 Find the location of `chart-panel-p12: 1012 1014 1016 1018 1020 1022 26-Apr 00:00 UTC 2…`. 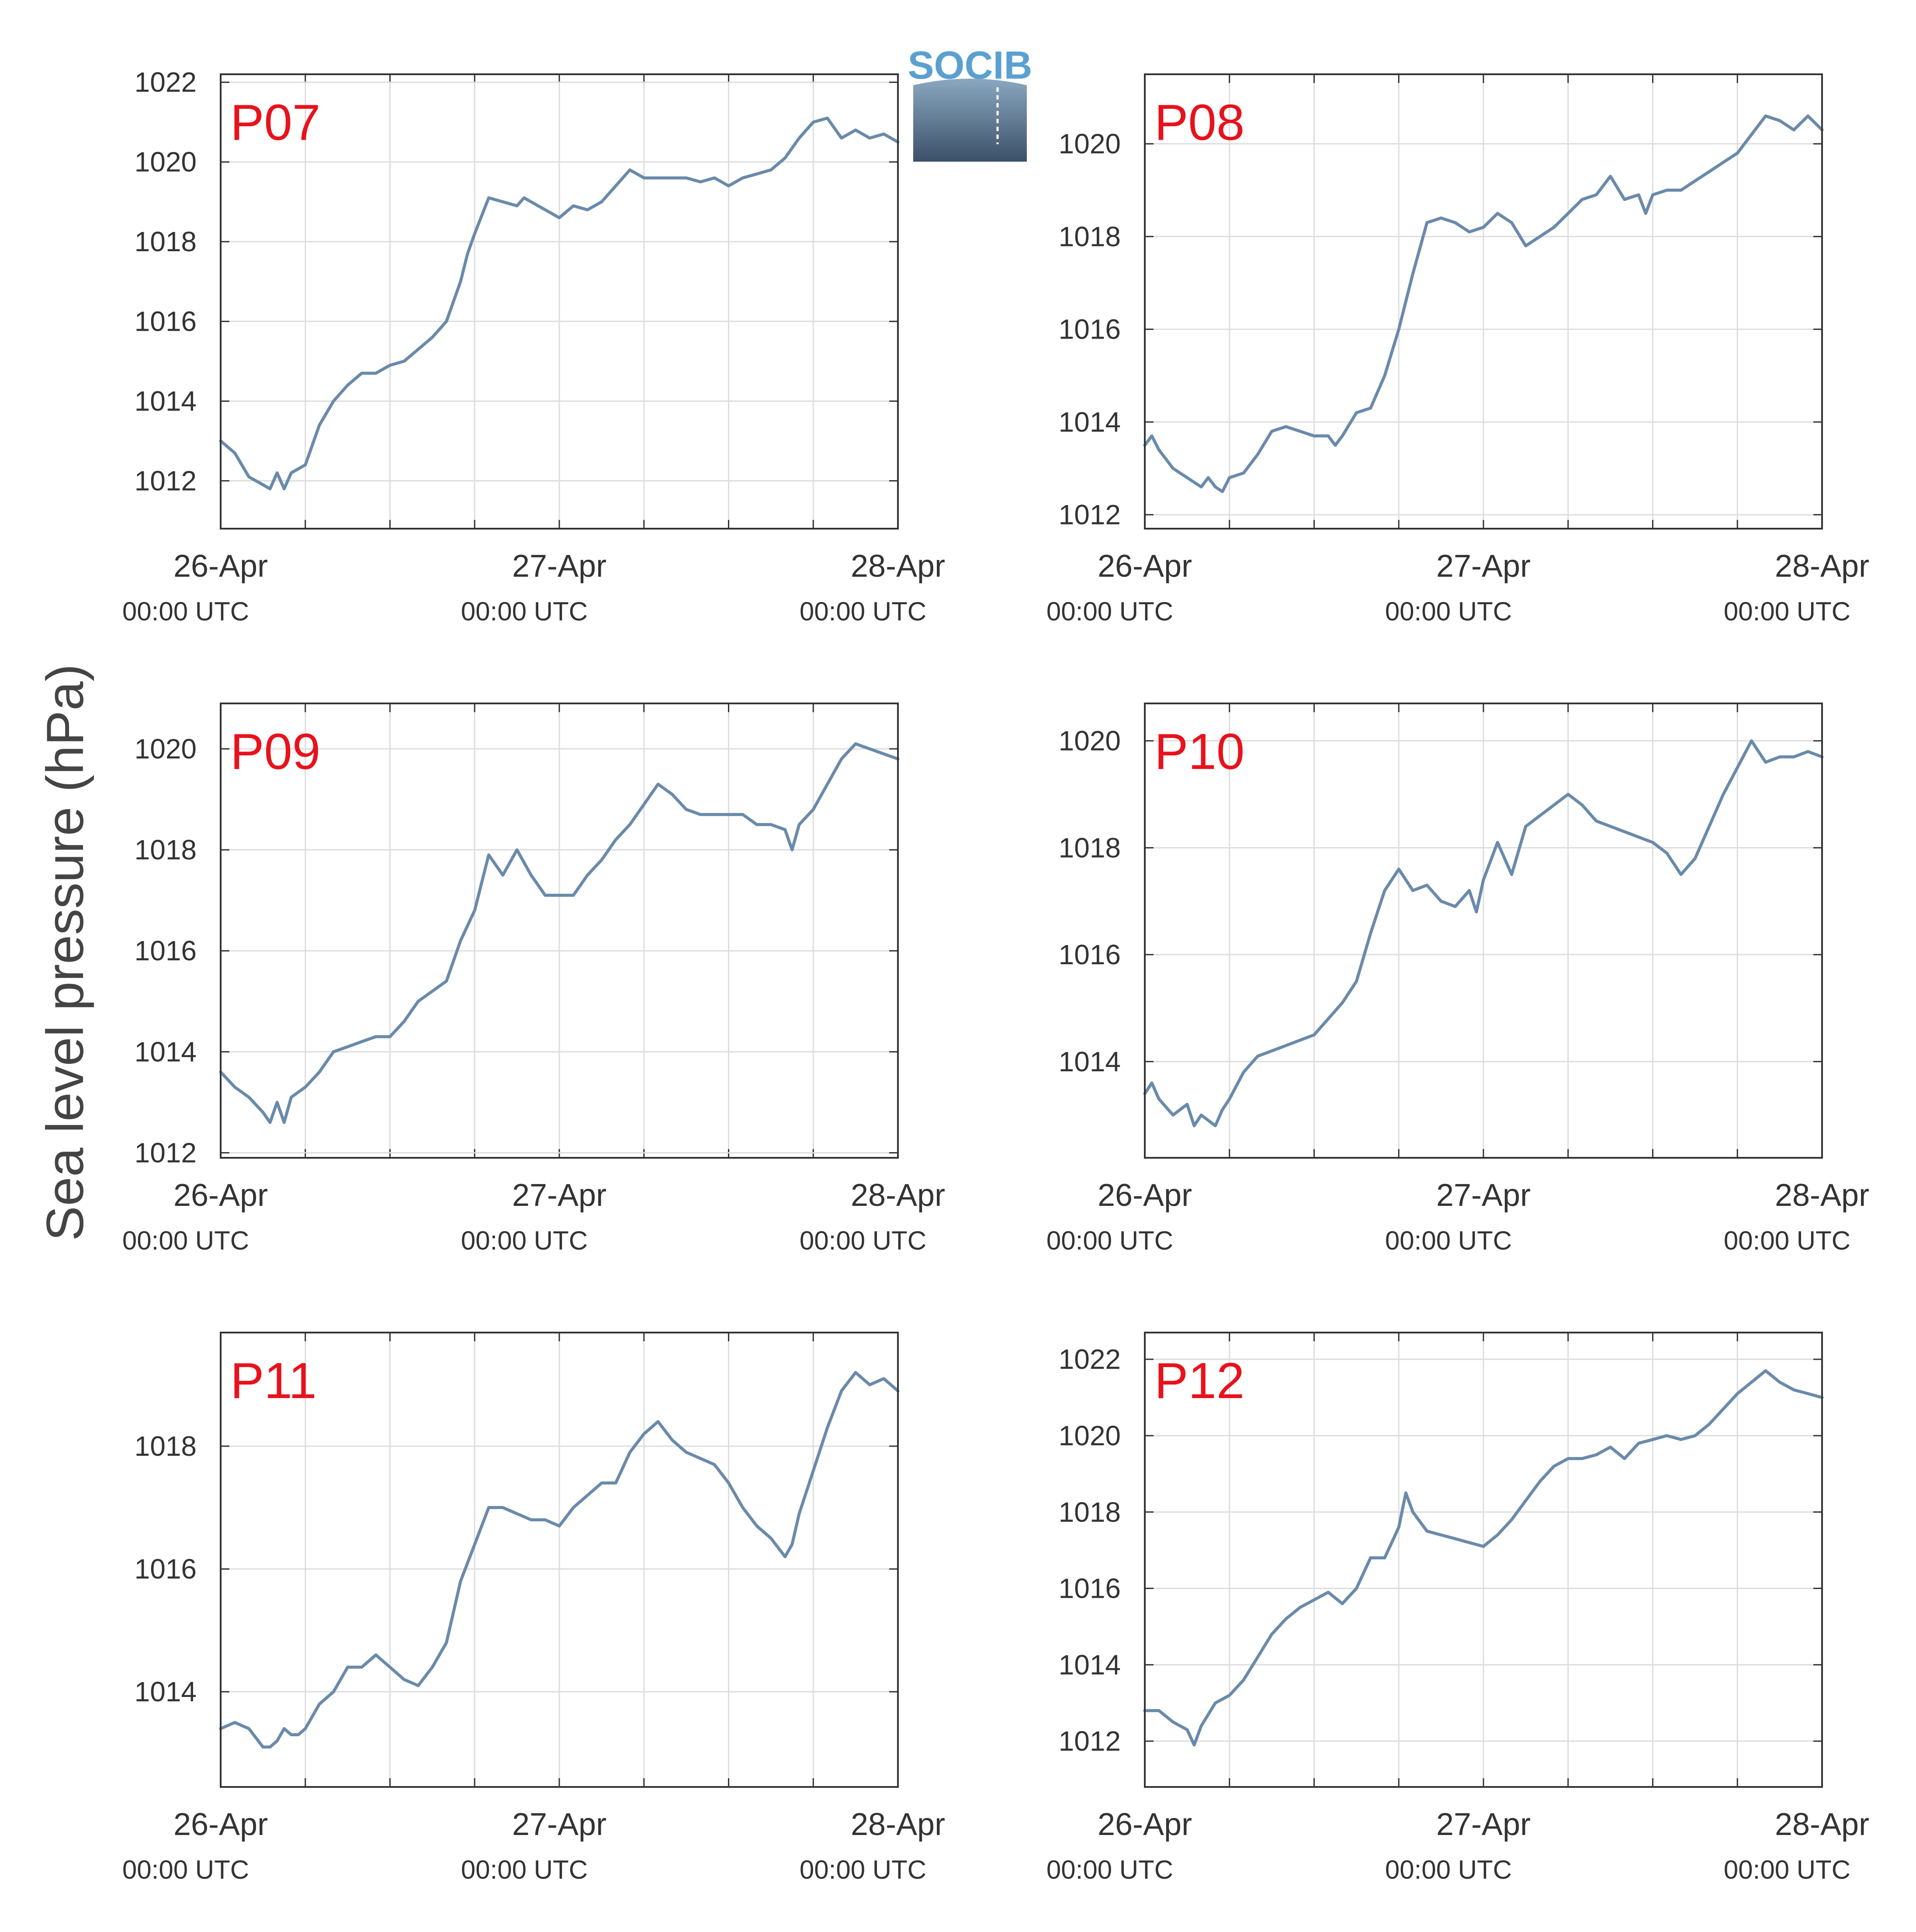

chart-panel-p12: 1012 1014 1016 1018 1020 1022 26-Apr 00:00 UTC 2… is located at coordinates (1458, 1608).